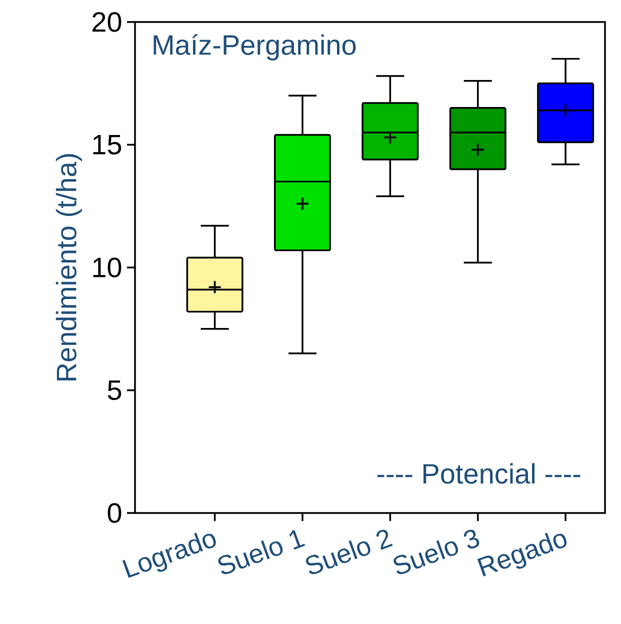  I want to click on x-tick-label: Suelo 1, so click(262, 552).